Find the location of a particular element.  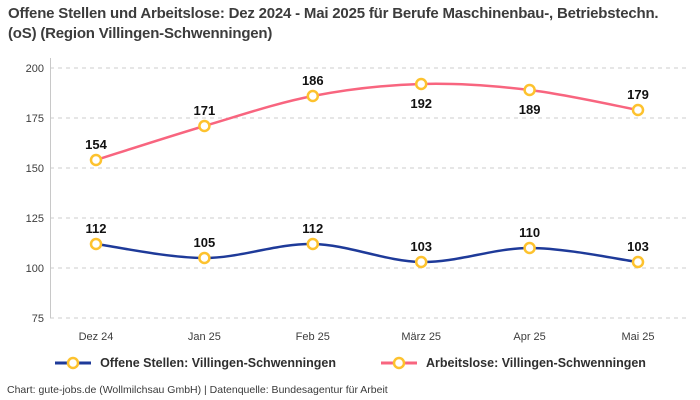

x-axis-tick-label: Mai 25 is located at coordinates (637, 337).